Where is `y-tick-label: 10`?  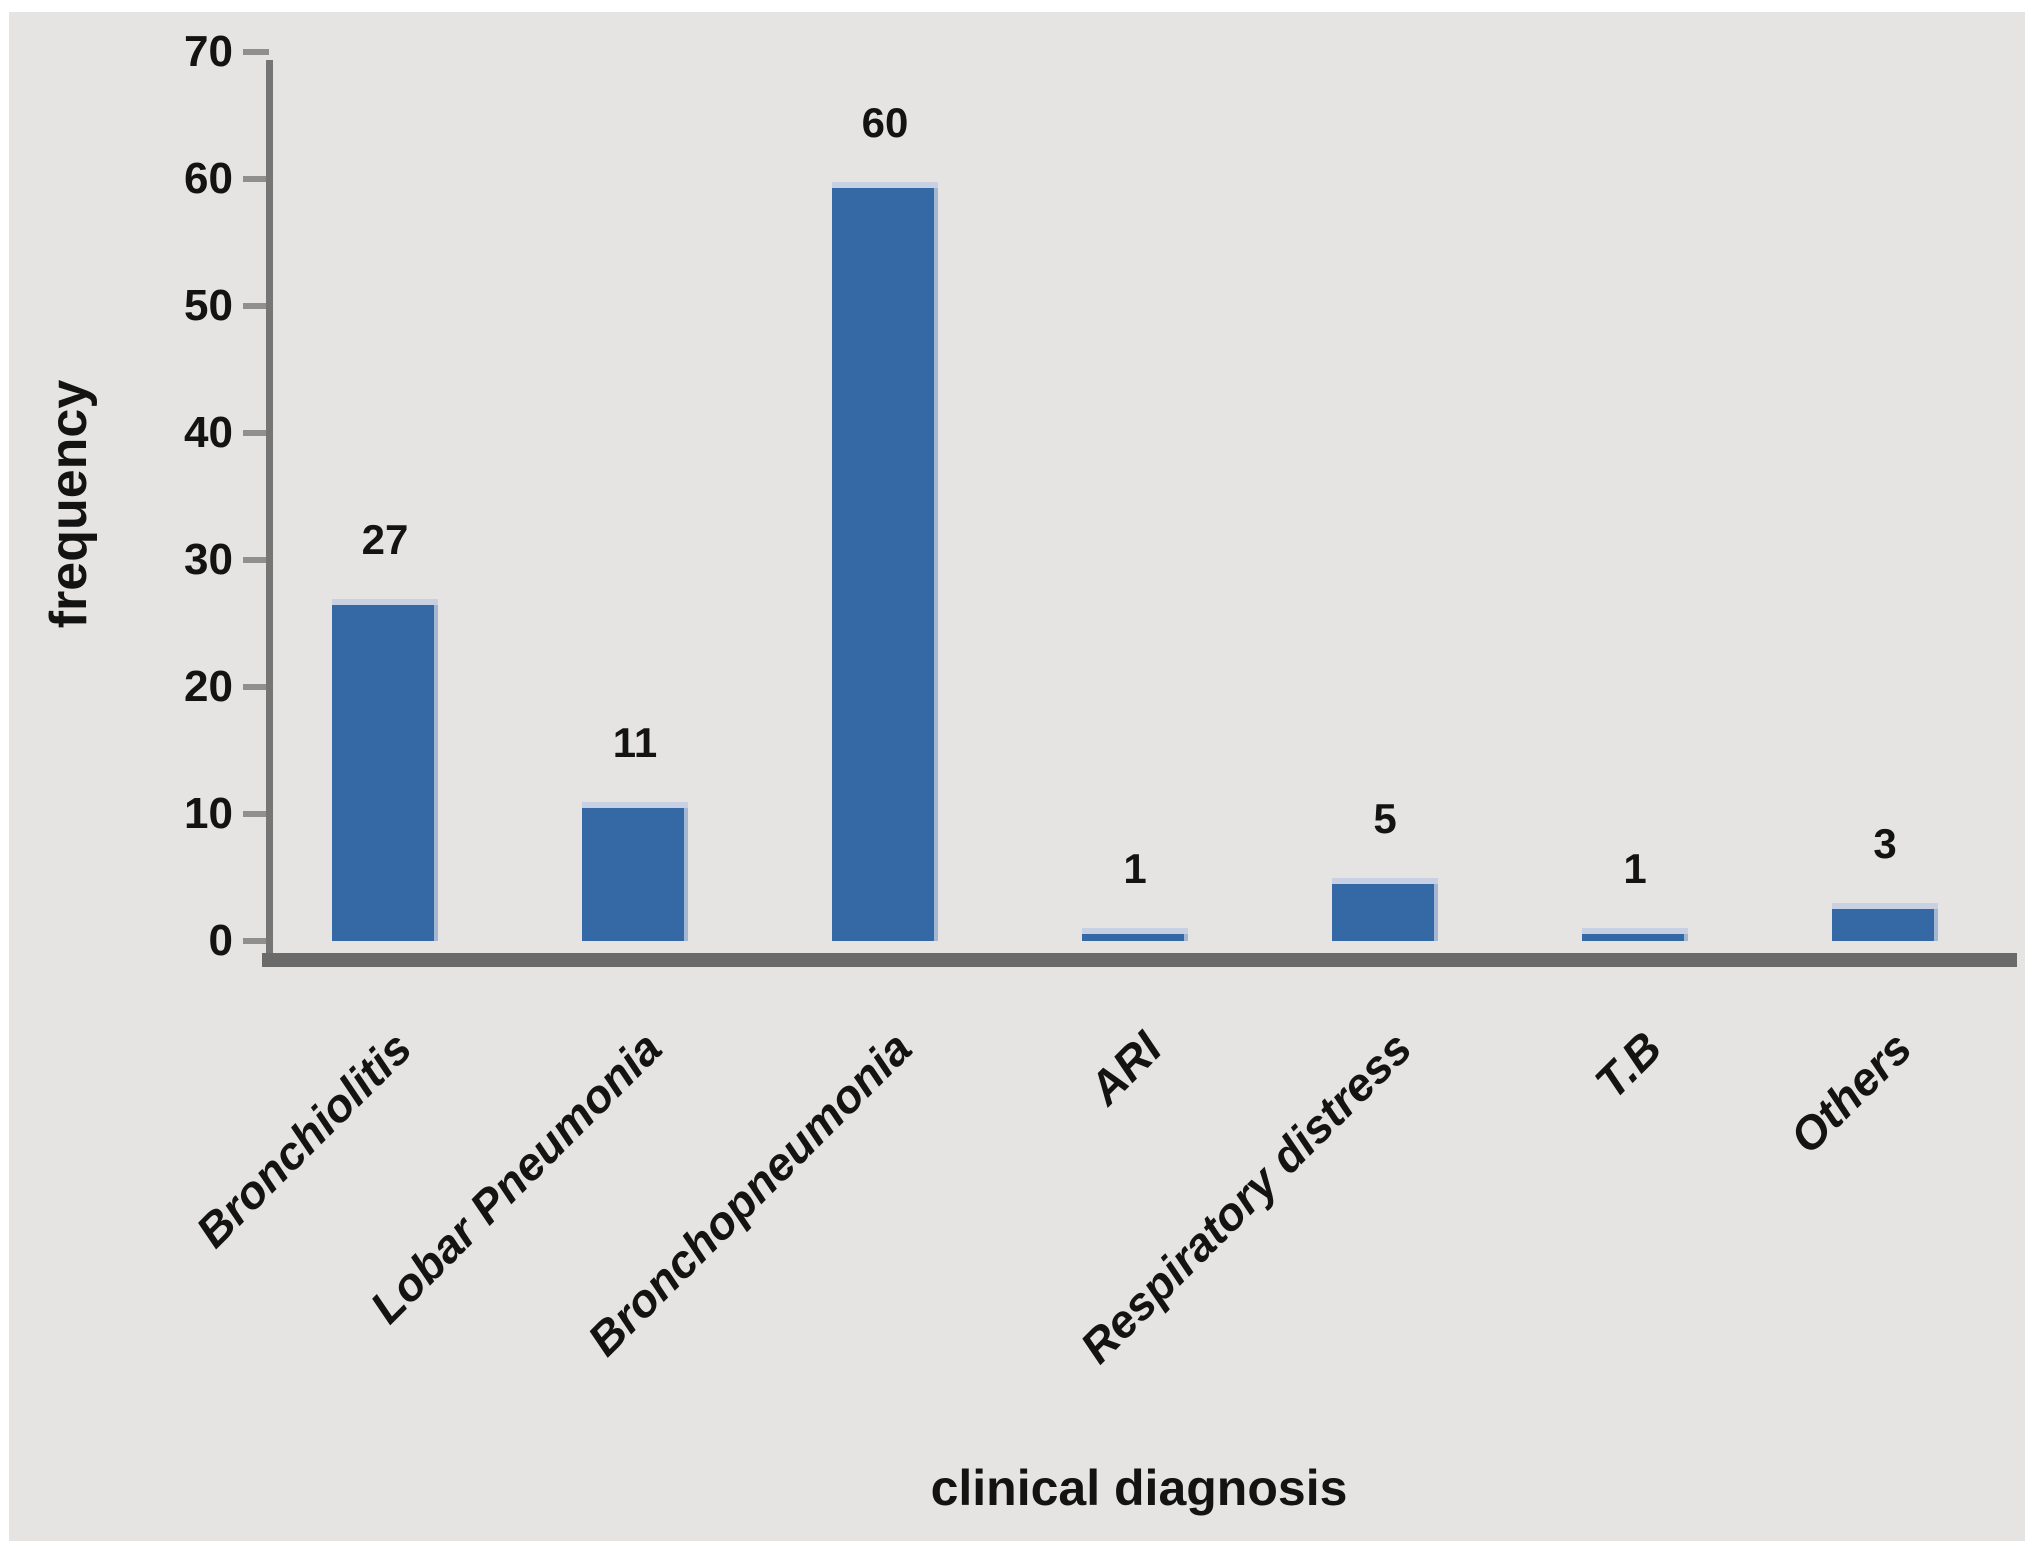 y-tick-label: 10 is located at coordinates (208, 813).